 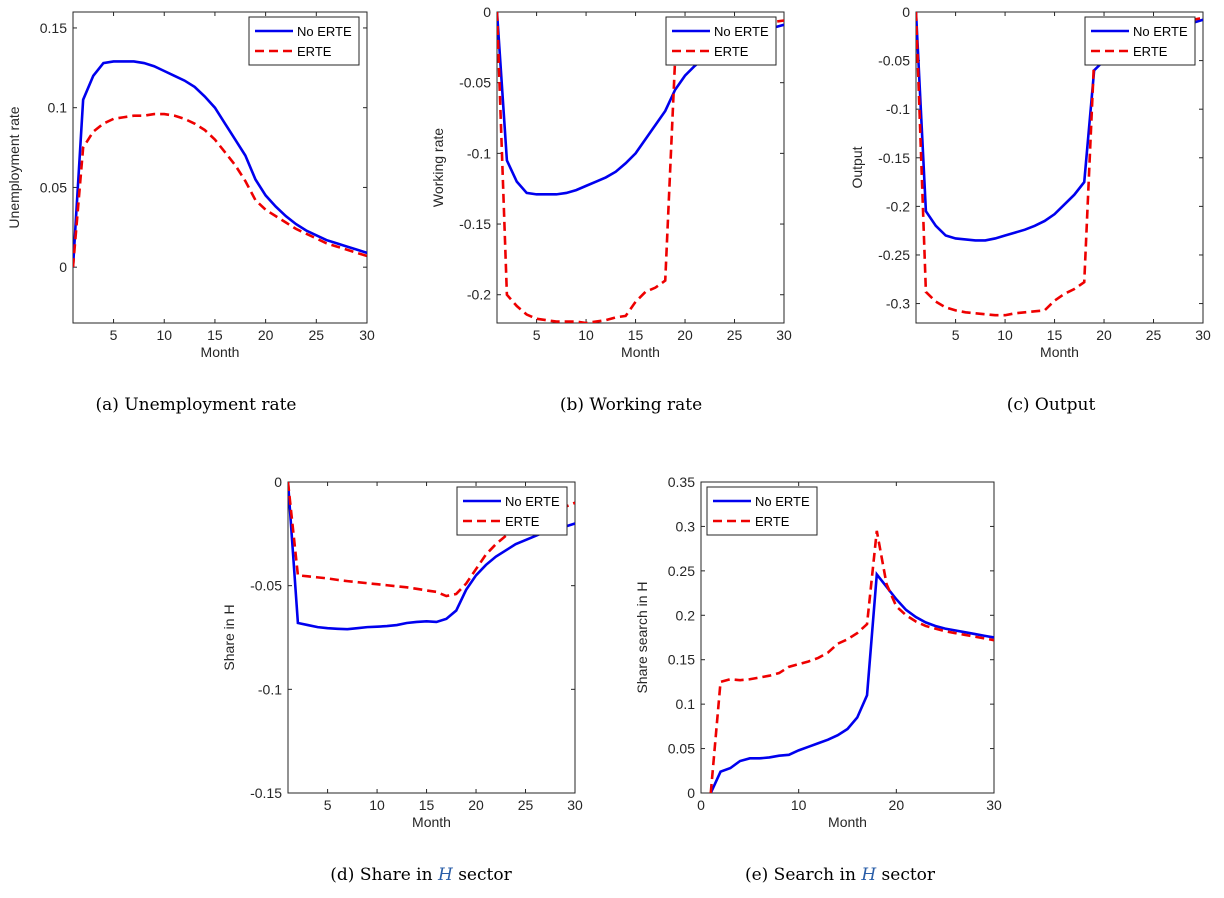 What do you see at coordinates (894, 255) in the screenshot?
I see `y-tick-label: -0.25` at bounding box center [894, 255].